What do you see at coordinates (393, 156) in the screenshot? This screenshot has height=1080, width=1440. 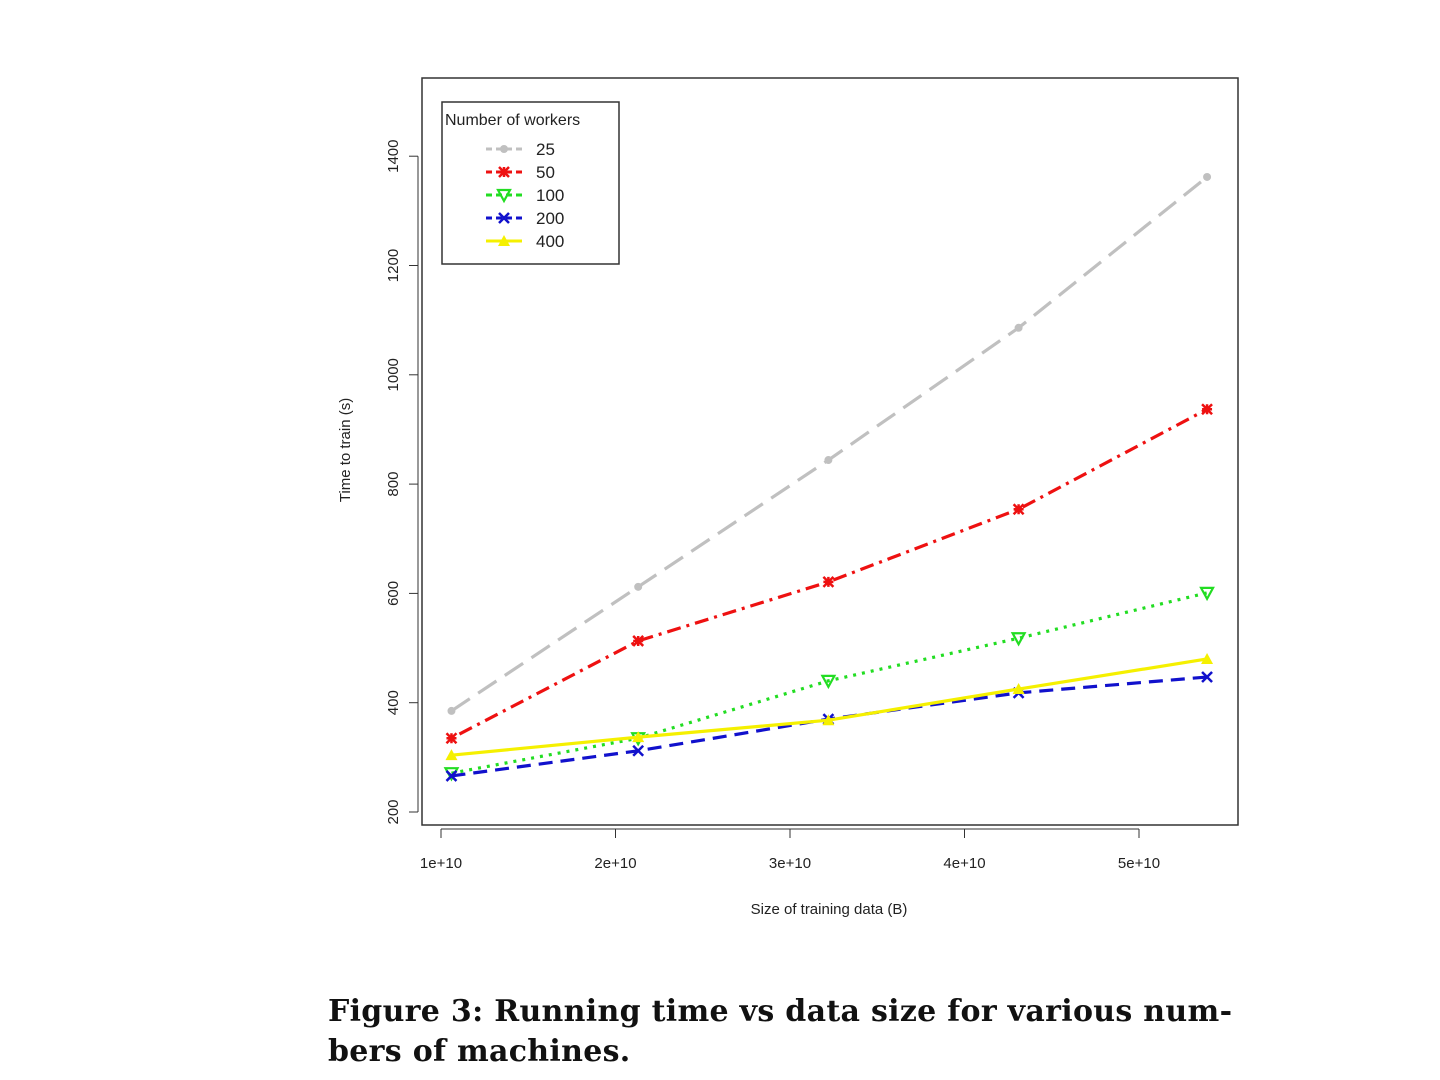 I see `y-tick-label: 1400` at bounding box center [393, 156].